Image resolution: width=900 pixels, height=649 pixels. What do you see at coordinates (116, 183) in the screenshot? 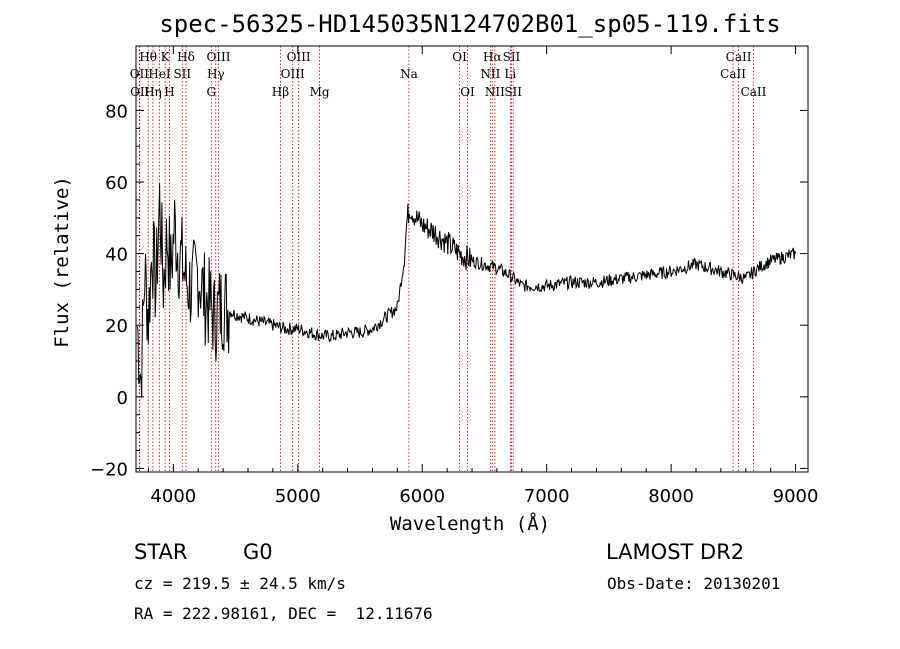
I see `y-tick-label: 60` at bounding box center [116, 183].